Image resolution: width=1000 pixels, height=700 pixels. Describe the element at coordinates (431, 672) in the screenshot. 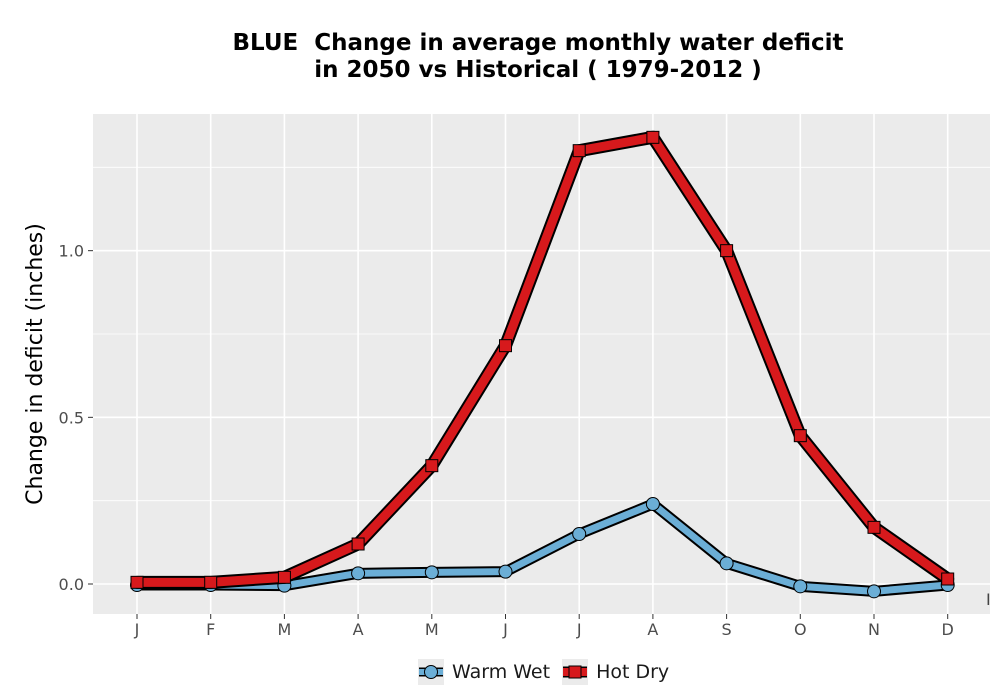

I see `legend-key-warm-wet` at that location.